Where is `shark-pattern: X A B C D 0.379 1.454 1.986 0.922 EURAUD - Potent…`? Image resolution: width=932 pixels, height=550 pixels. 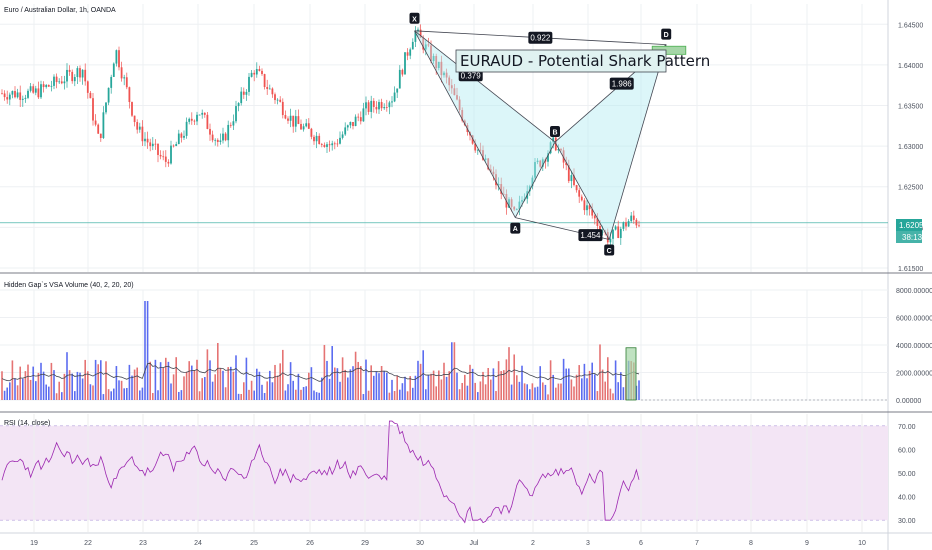
shark-pattern: X A B C D 0.379 1.454 1.986 0.922 EURAUD - Potent… is located at coordinates (560, 134).